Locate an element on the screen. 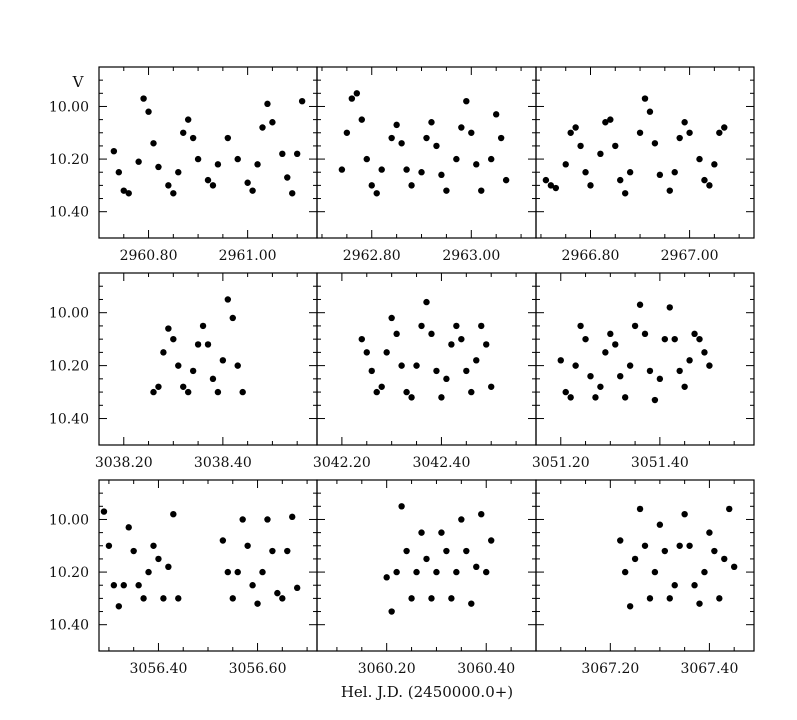 The image size is (797, 720). y-tick-label: 10.40 is located at coordinates (69, 626).